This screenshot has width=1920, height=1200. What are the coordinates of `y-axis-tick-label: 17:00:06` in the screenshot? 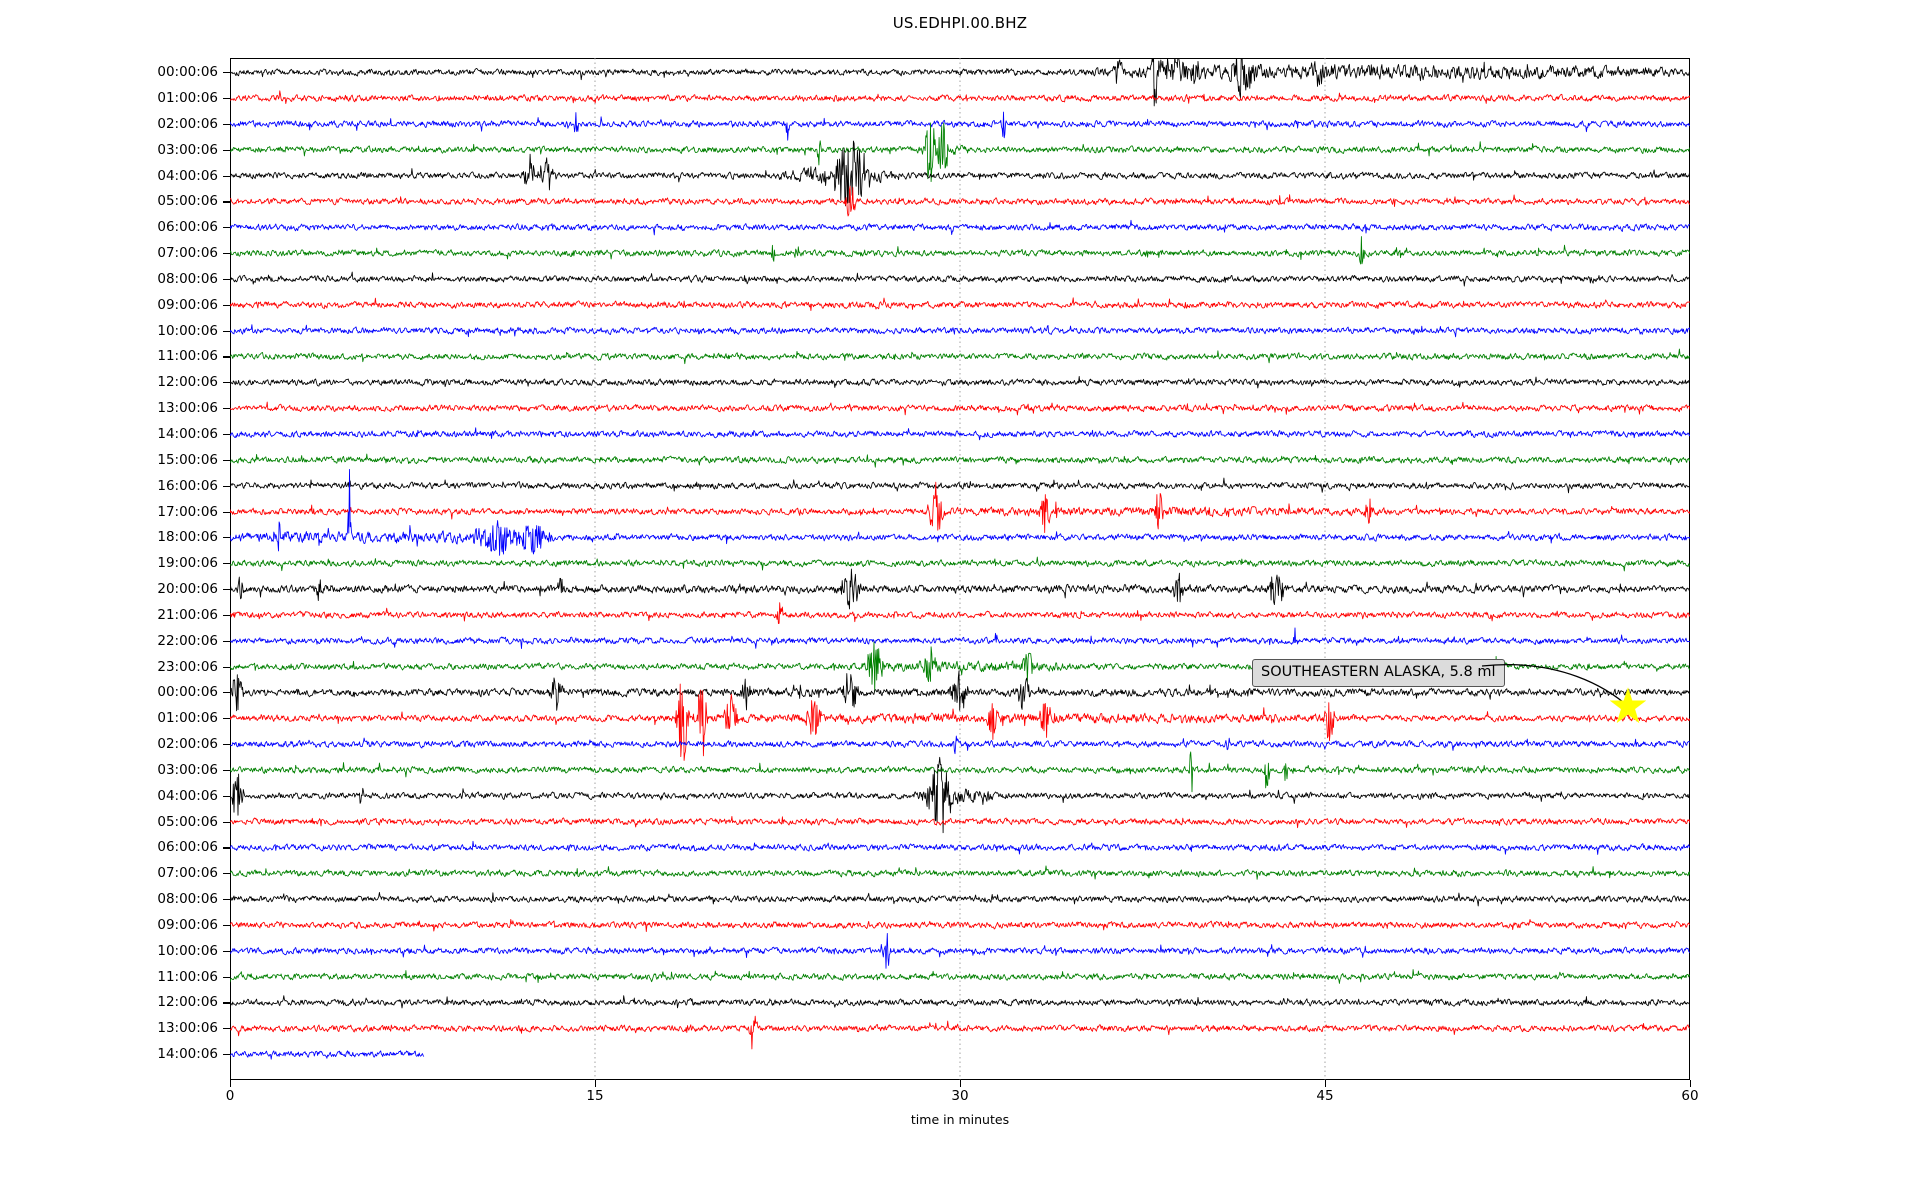 It's located at (187, 511).